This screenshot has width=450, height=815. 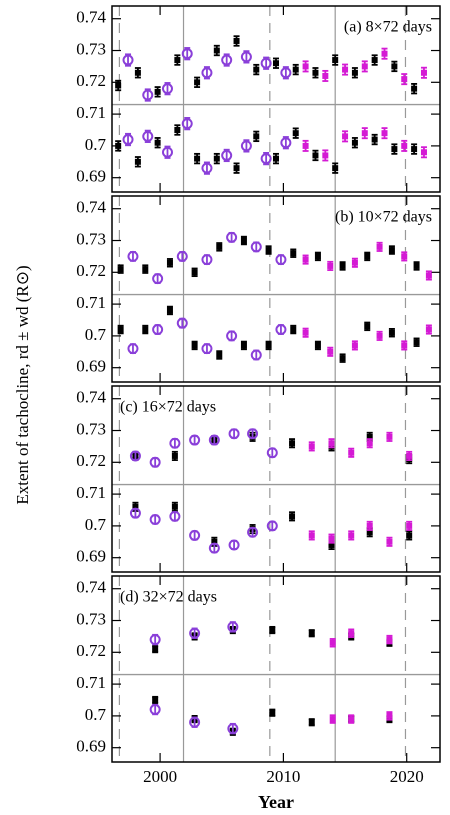 I want to click on x-tick-label: 2000, so click(x=160, y=776).